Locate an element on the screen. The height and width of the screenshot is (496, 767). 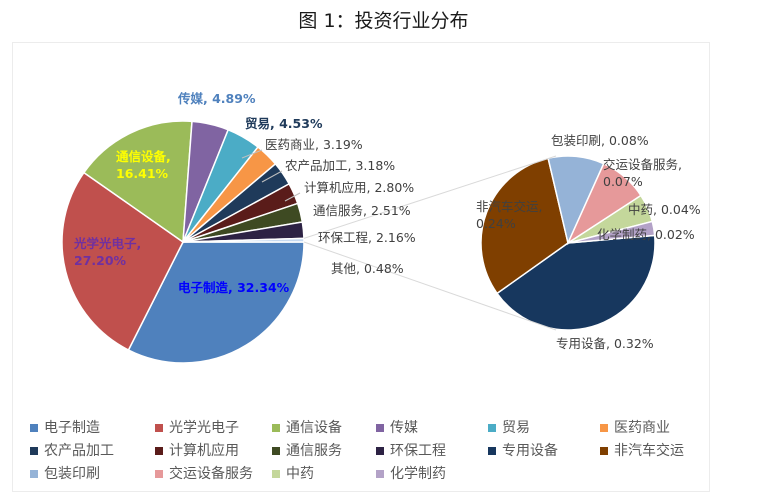
legend-label-8: 通信服务 is located at coordinates (314, 451).